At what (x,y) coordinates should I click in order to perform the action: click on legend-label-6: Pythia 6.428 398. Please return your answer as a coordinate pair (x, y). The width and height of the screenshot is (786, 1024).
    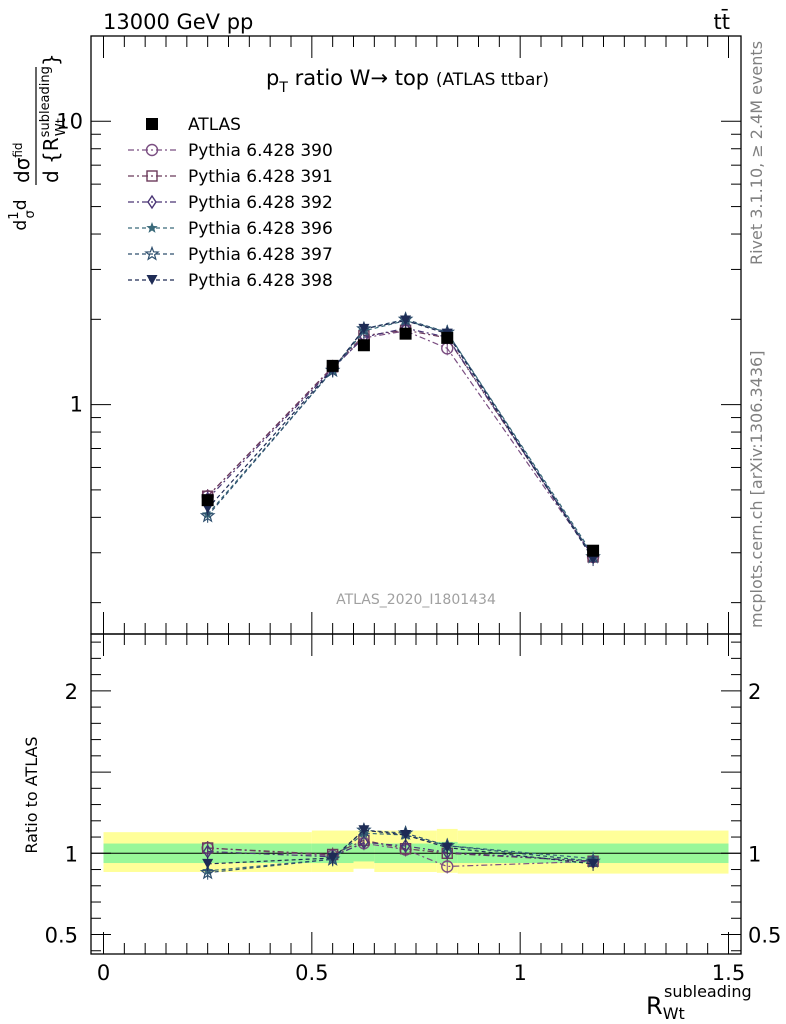
    Looking at the image, I should click on (260, 281).